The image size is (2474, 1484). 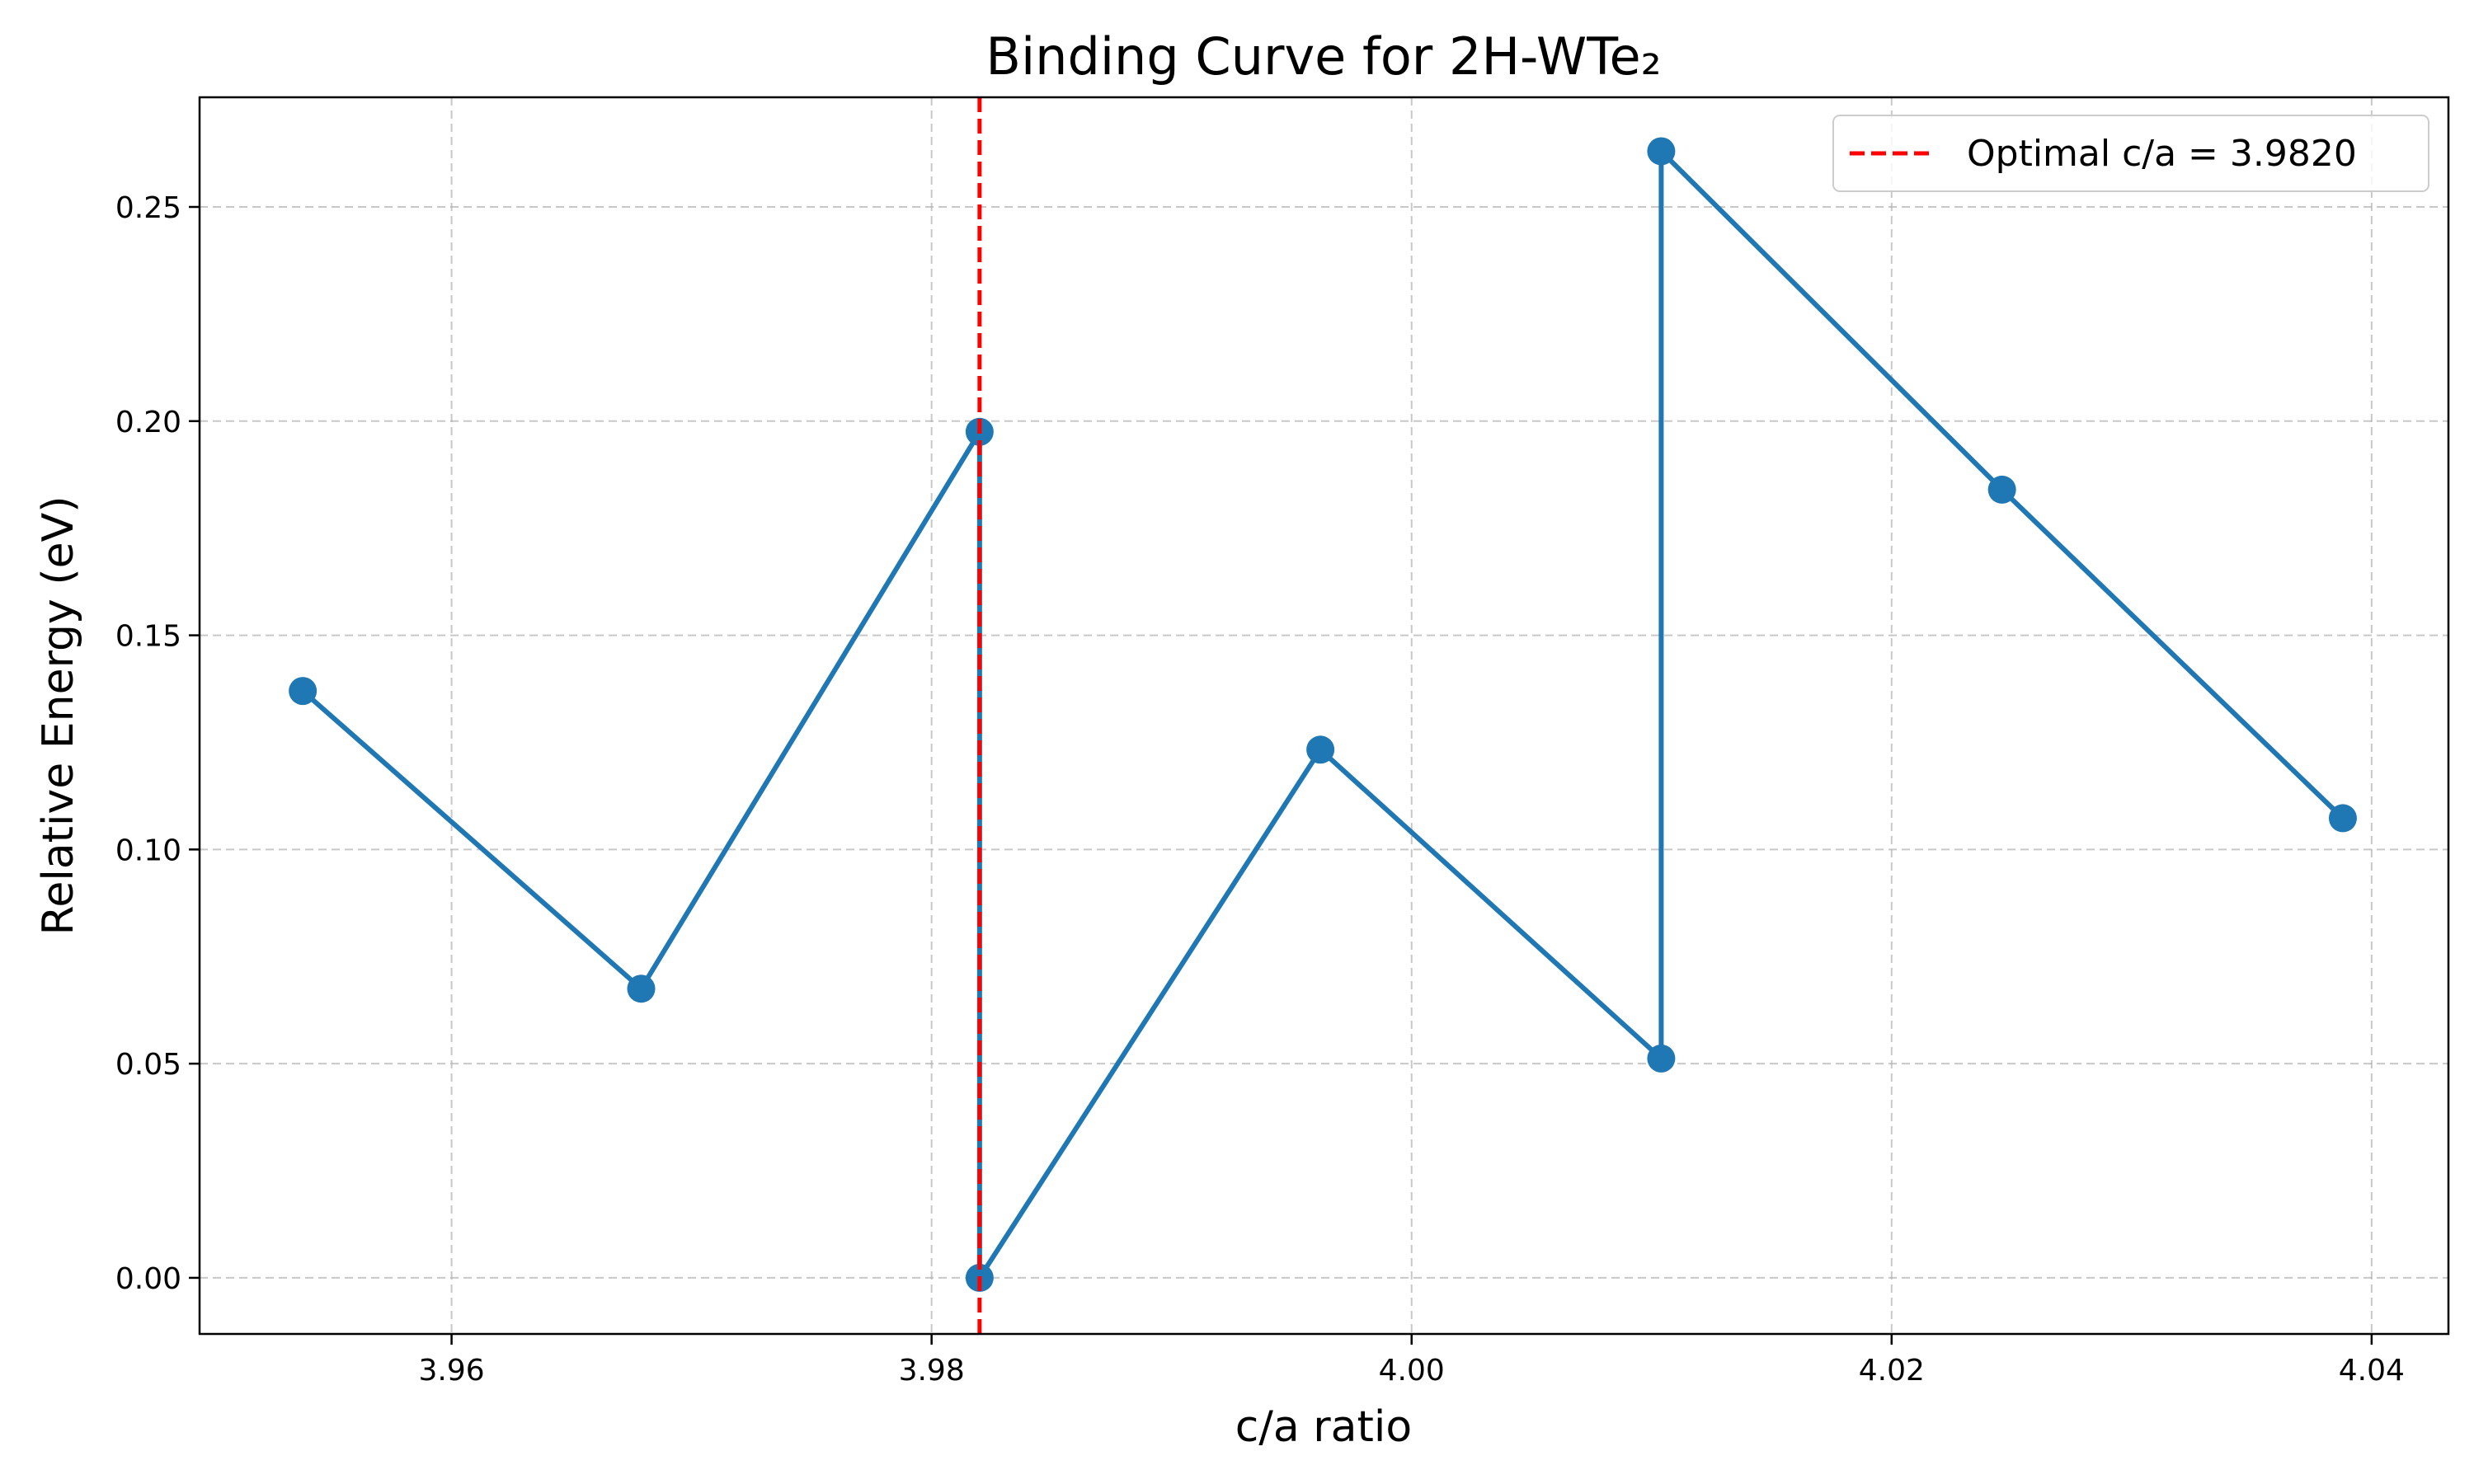 I want to click on chart-title: Binding Curve for 2H-WTe₂, so click(x=1323, y=56).